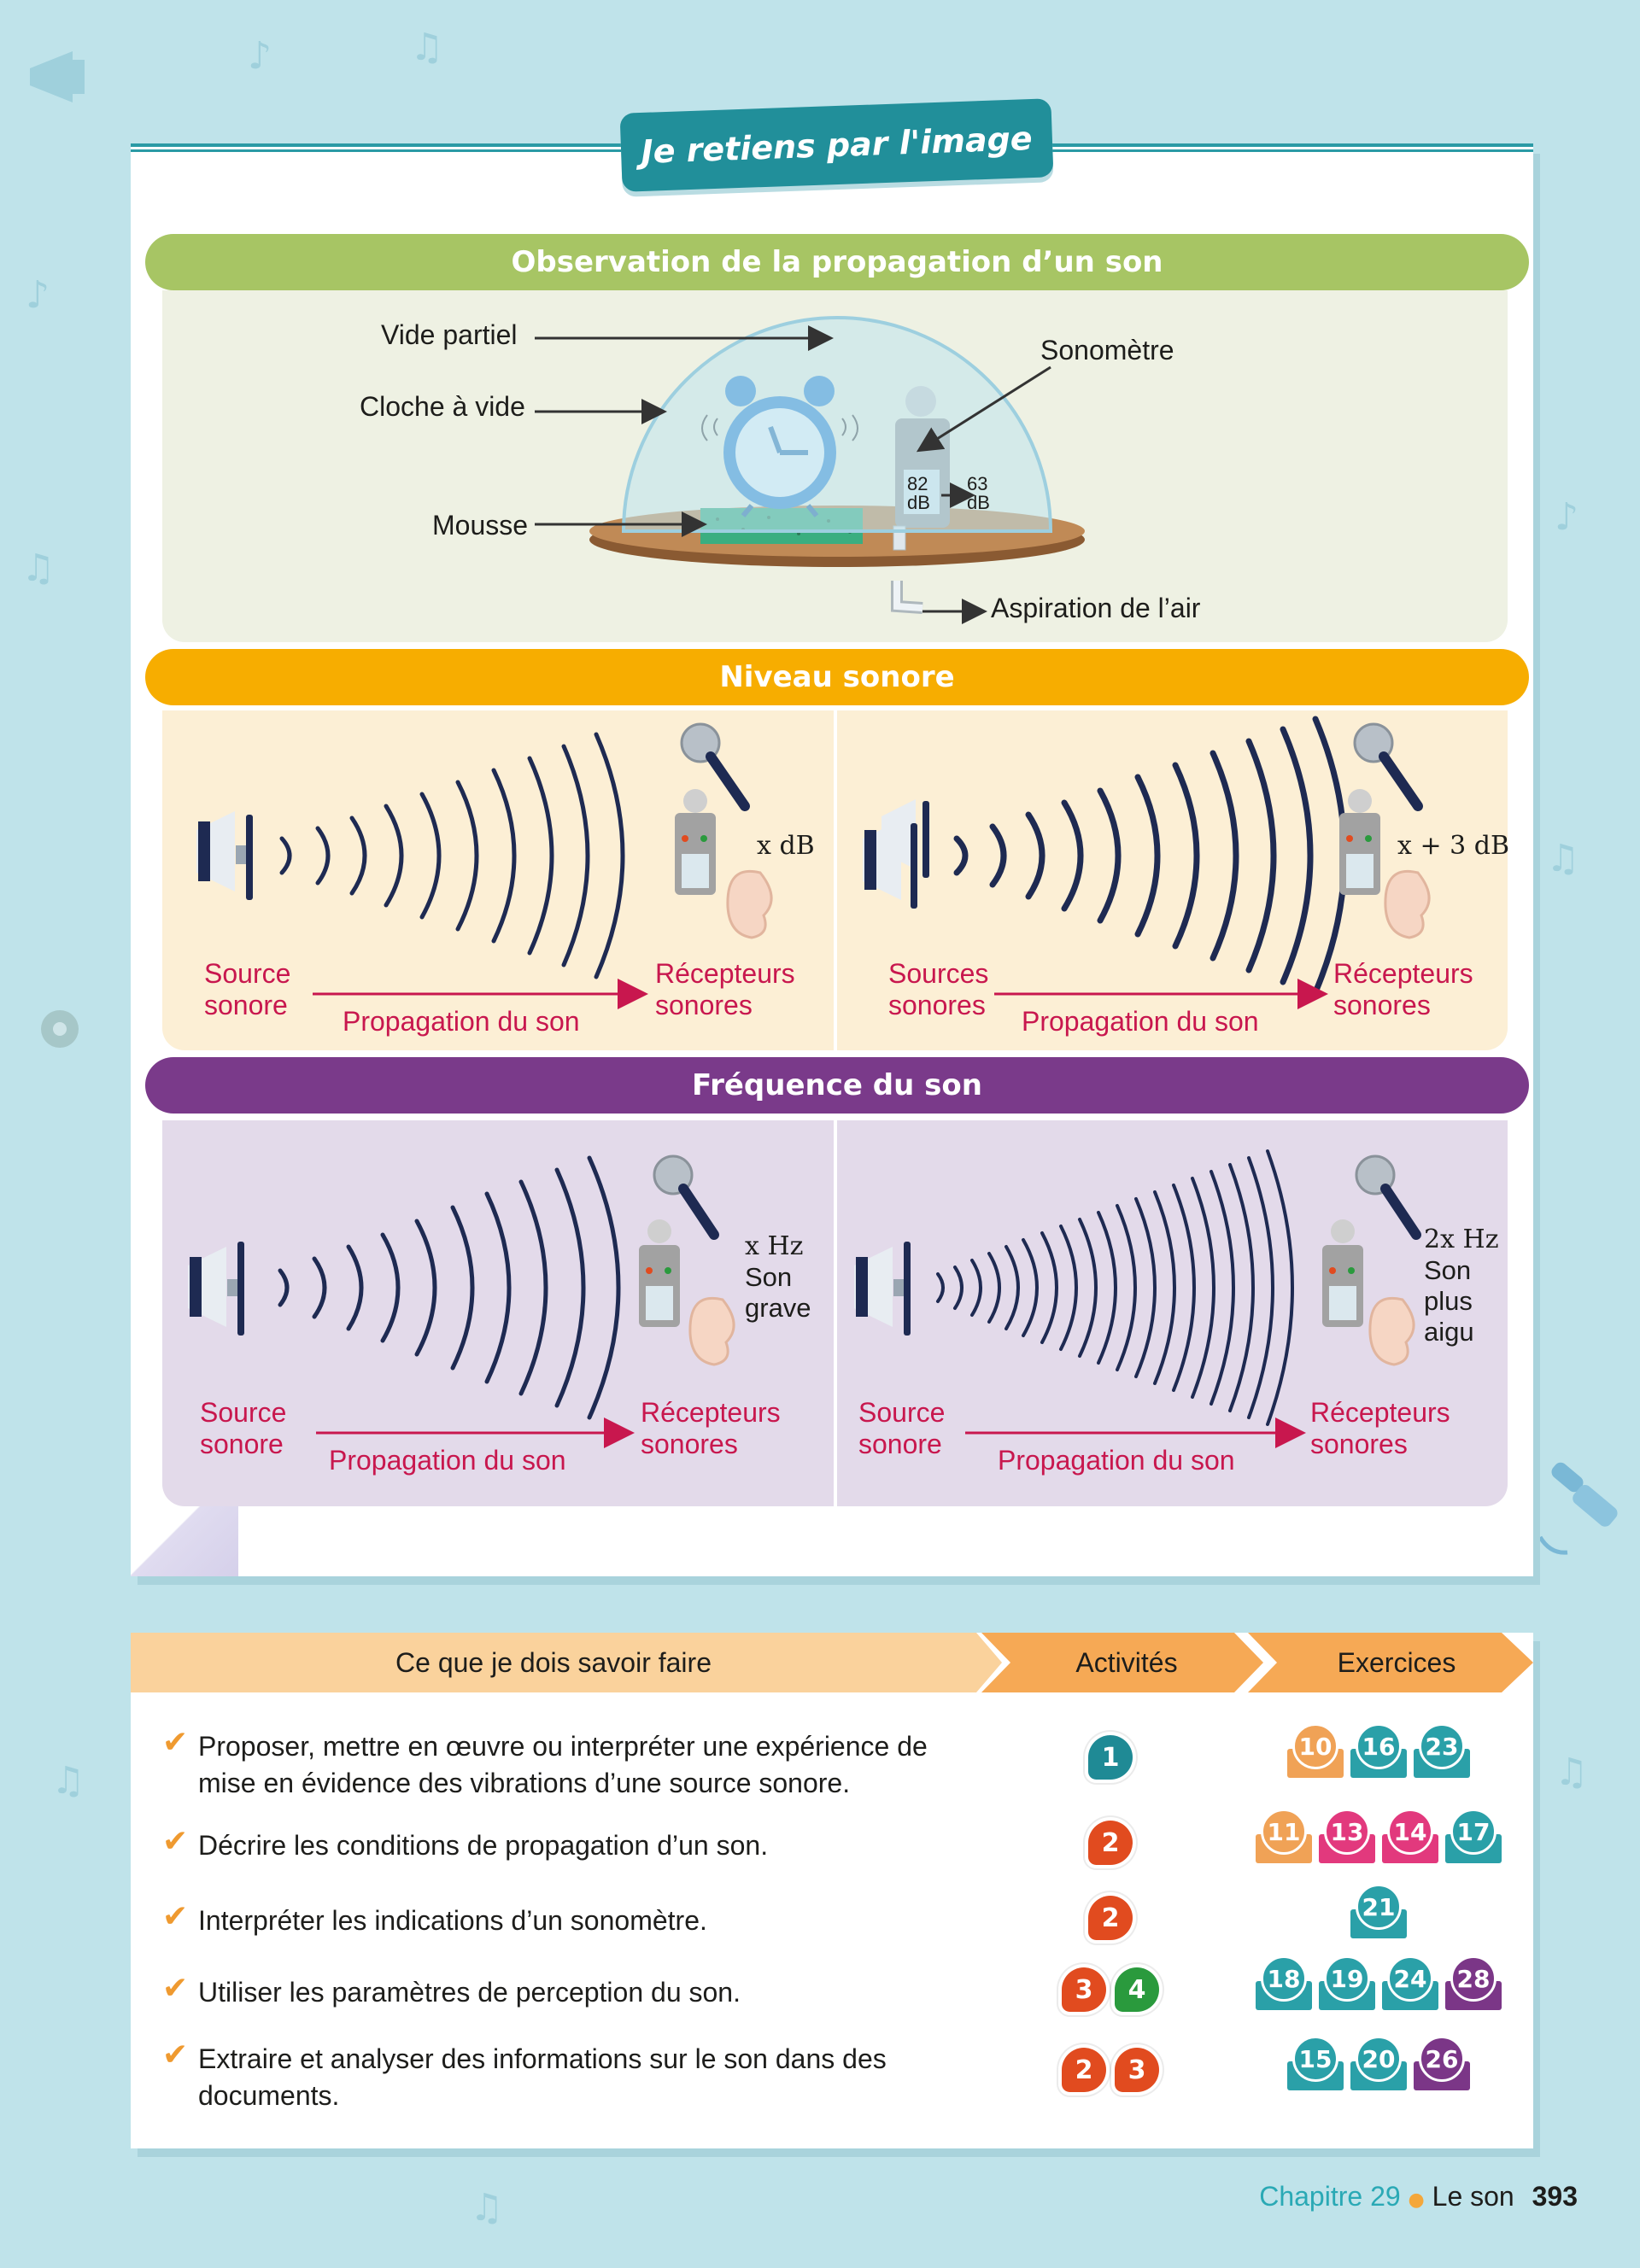 The height and width of the screenshot is (2268, 1640). Describe the element at coordinates (1442, 1746) in the screenshot. I see `exercise-number: 23` at that location.